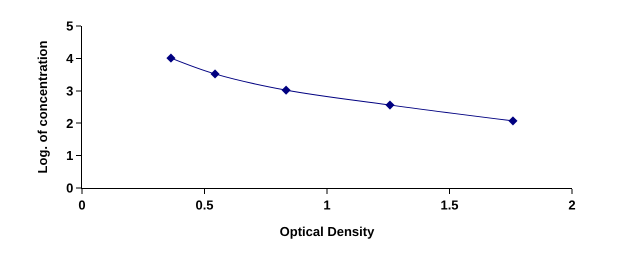  I want to click on y-tick-label: 1, so click(70, 156).